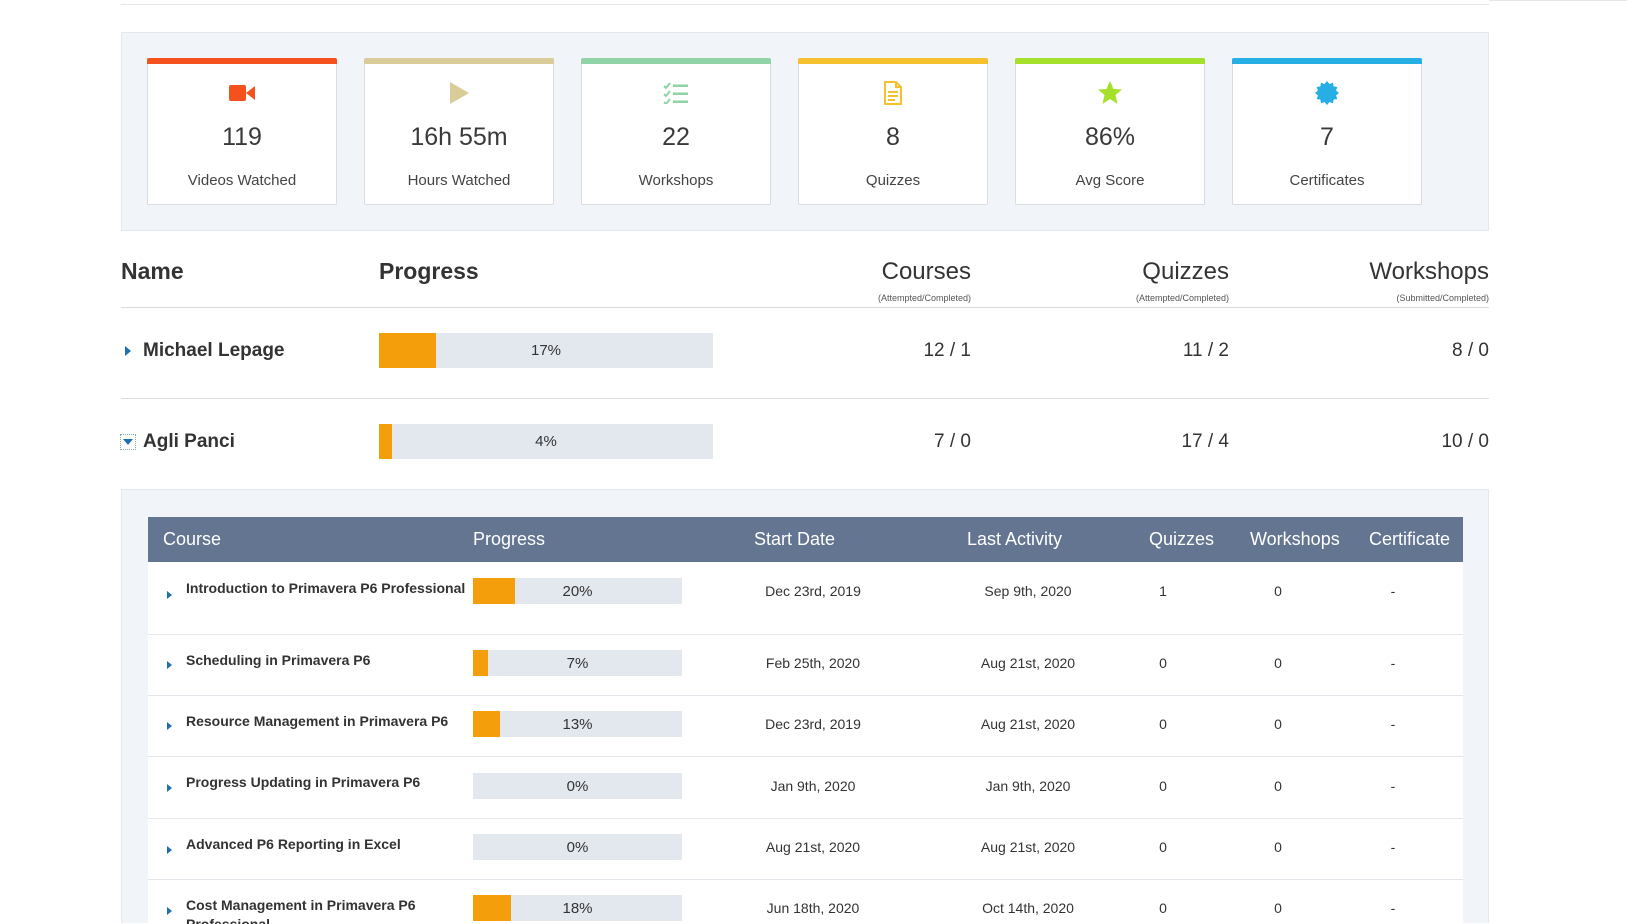 The height and width of the screenshot is (924, 1627). Describe the element at coordinates (242, 93) in the screenshot. I see `video-camera-icon` at that location.